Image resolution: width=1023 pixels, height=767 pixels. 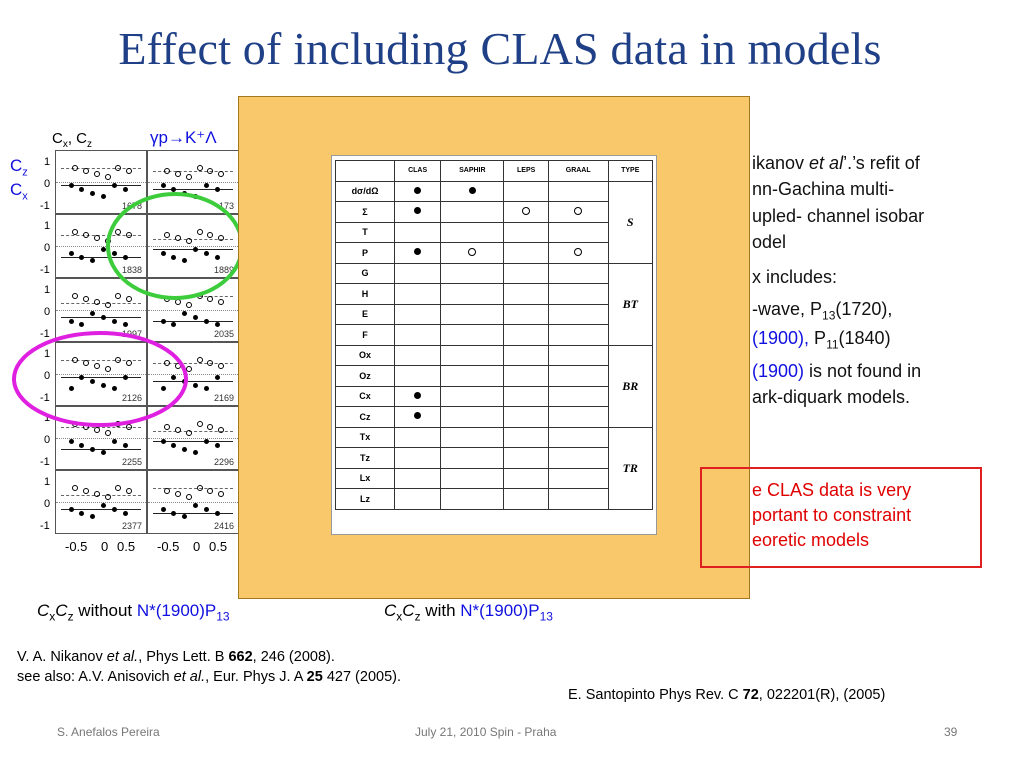 I want to click on slide-title: Effect of including CLAS data in models, so click(x=500, y=48).